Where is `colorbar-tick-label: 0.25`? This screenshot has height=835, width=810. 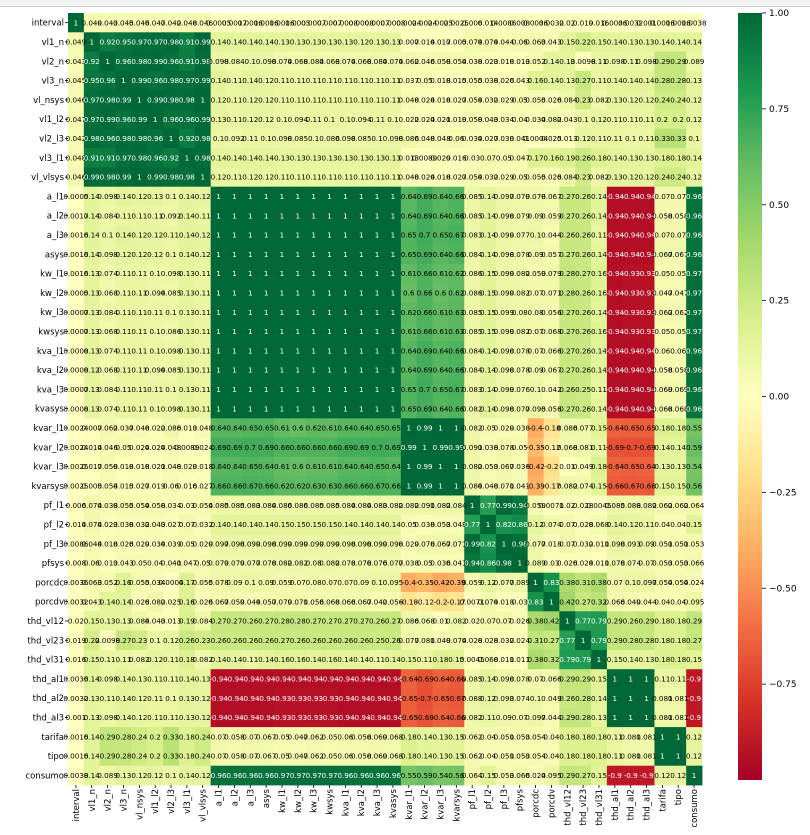 colorbar-tick-label: 0.25 is located at coordinates (779, 302).